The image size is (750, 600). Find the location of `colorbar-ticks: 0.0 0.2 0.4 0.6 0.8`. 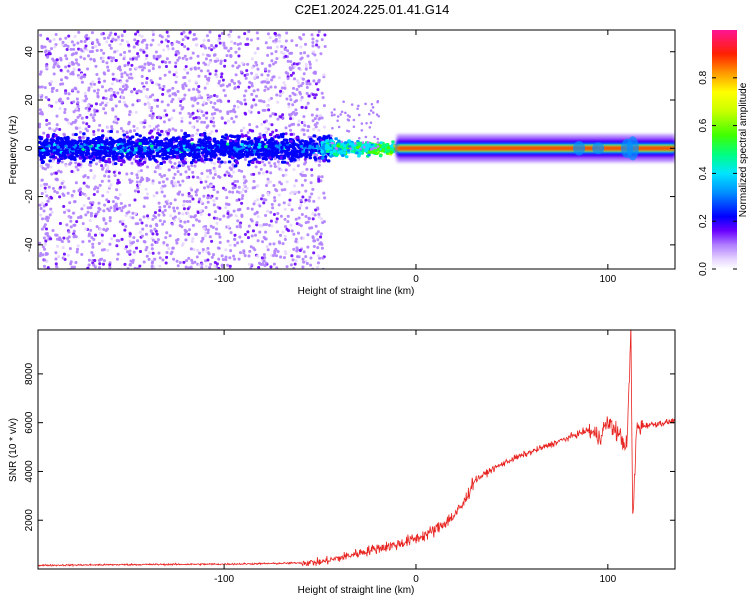

colorbar-ticks: 0.0 0.2 0.4 0.6 0.8 is located at coordinates (717, 173).